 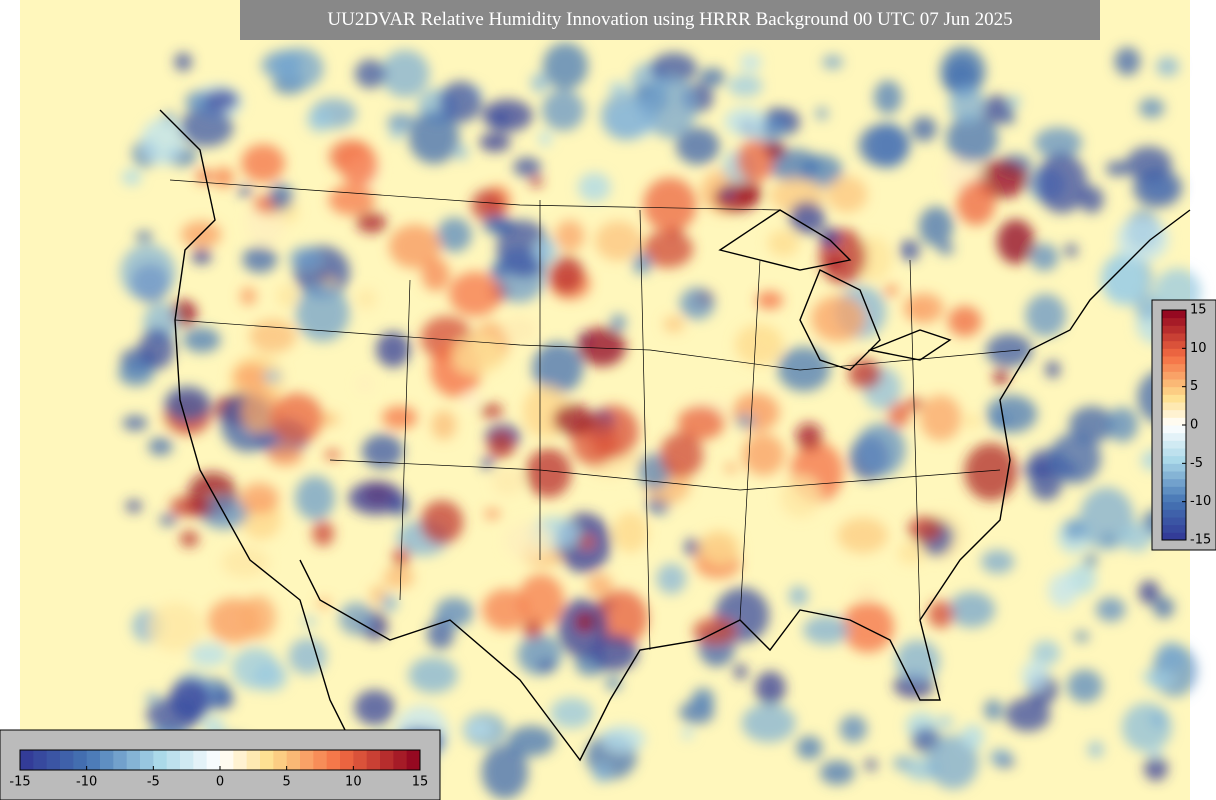 What do you see at coordinates (1194, 386) in the screenshot?
I see `colorbar-tick-label: 5` at bounding box center [1194, 386].